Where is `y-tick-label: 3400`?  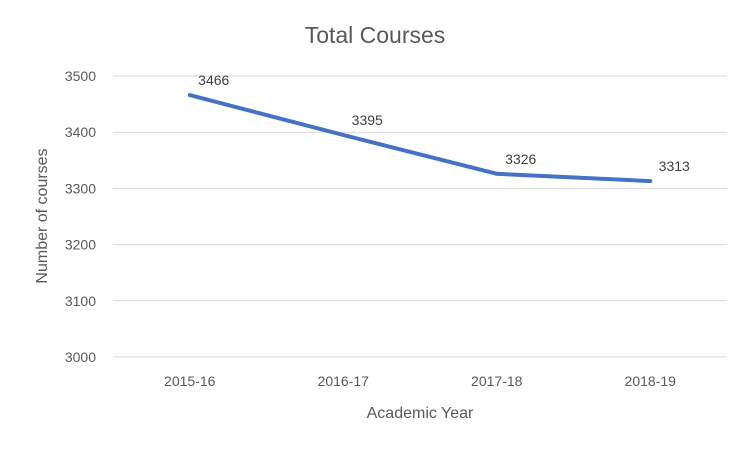 y-tick-label: 3400 is located at coordinates (80, 132).